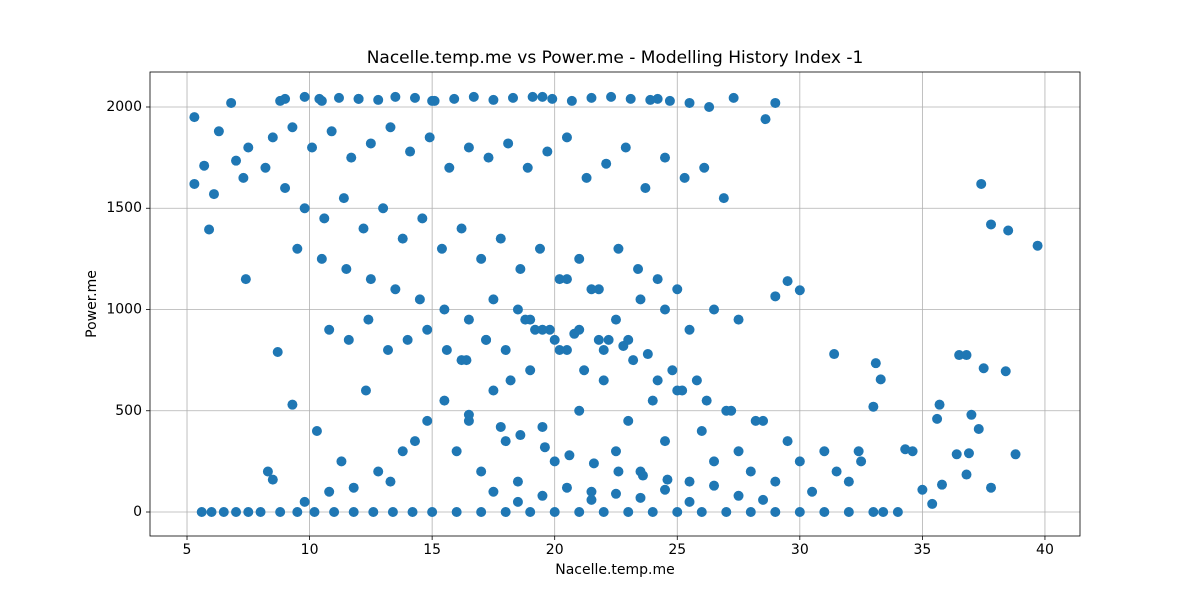 This screenshot has height=600, width=1200. What do you see at coordinates (432, 550) in the screenshot?
I see `x-tick-label: 15` at bounding box center [432, 550].